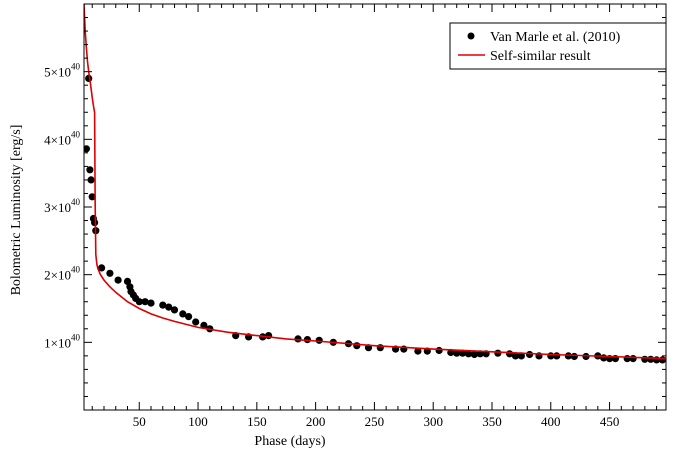 This screenshot has height=457, width=685. Describe the element at coordinates (555, 37) in the screenshot. I see `legend-label-points: Van Marle et al. (2010)` at that location.